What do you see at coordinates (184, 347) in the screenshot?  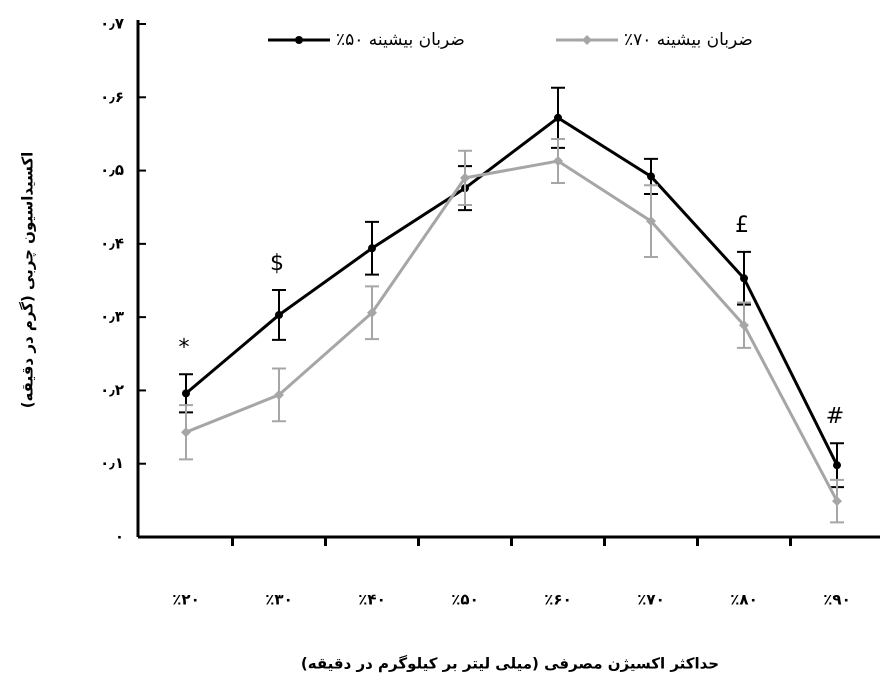 I see `annotation: *` at bounding box center [184, 347].